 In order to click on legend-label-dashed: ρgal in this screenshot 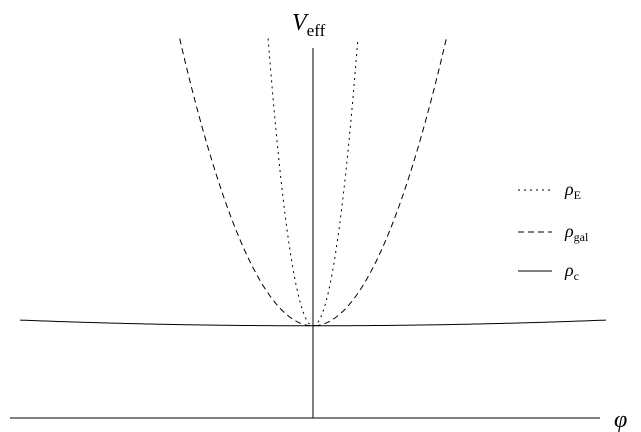, I will do `click(576, 232)`.